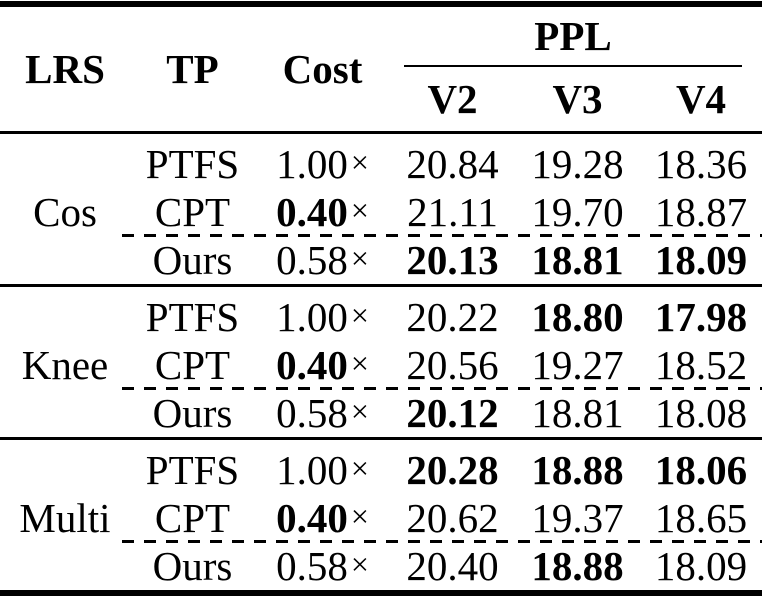 The width and height of the screenshot is (762, 609). Describe the element at coordinates (701, 517) in the screenshot. I see `ppl-v4-cell: 18.65` at that location.